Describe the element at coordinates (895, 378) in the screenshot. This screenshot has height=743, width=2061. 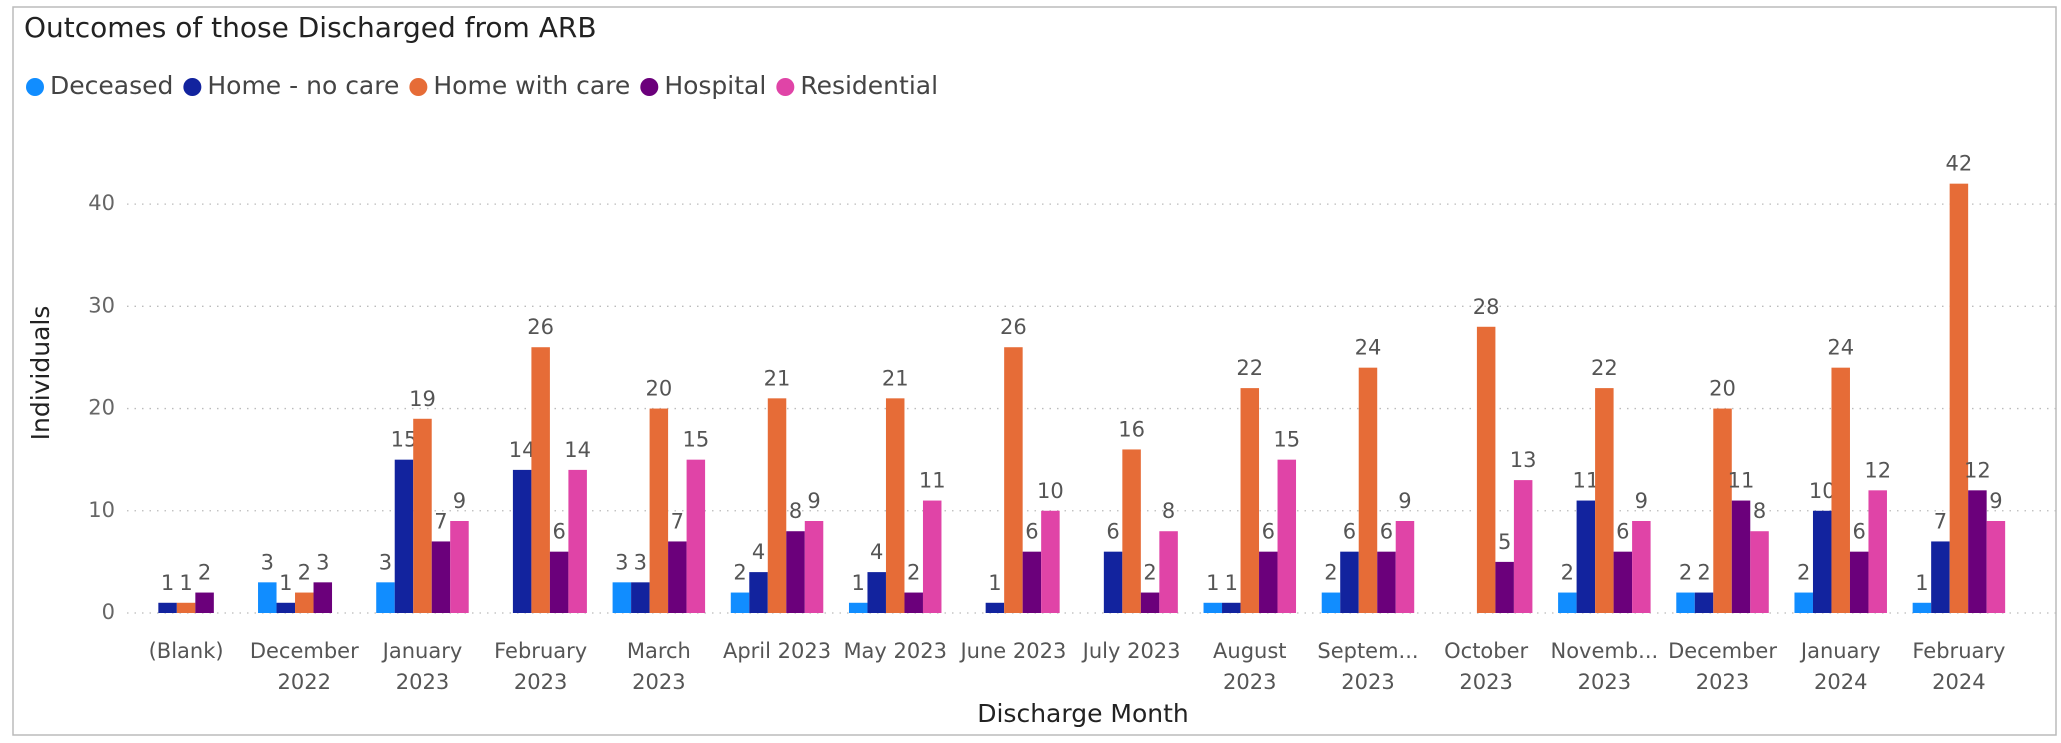
I see `data-label: 21` at that location.